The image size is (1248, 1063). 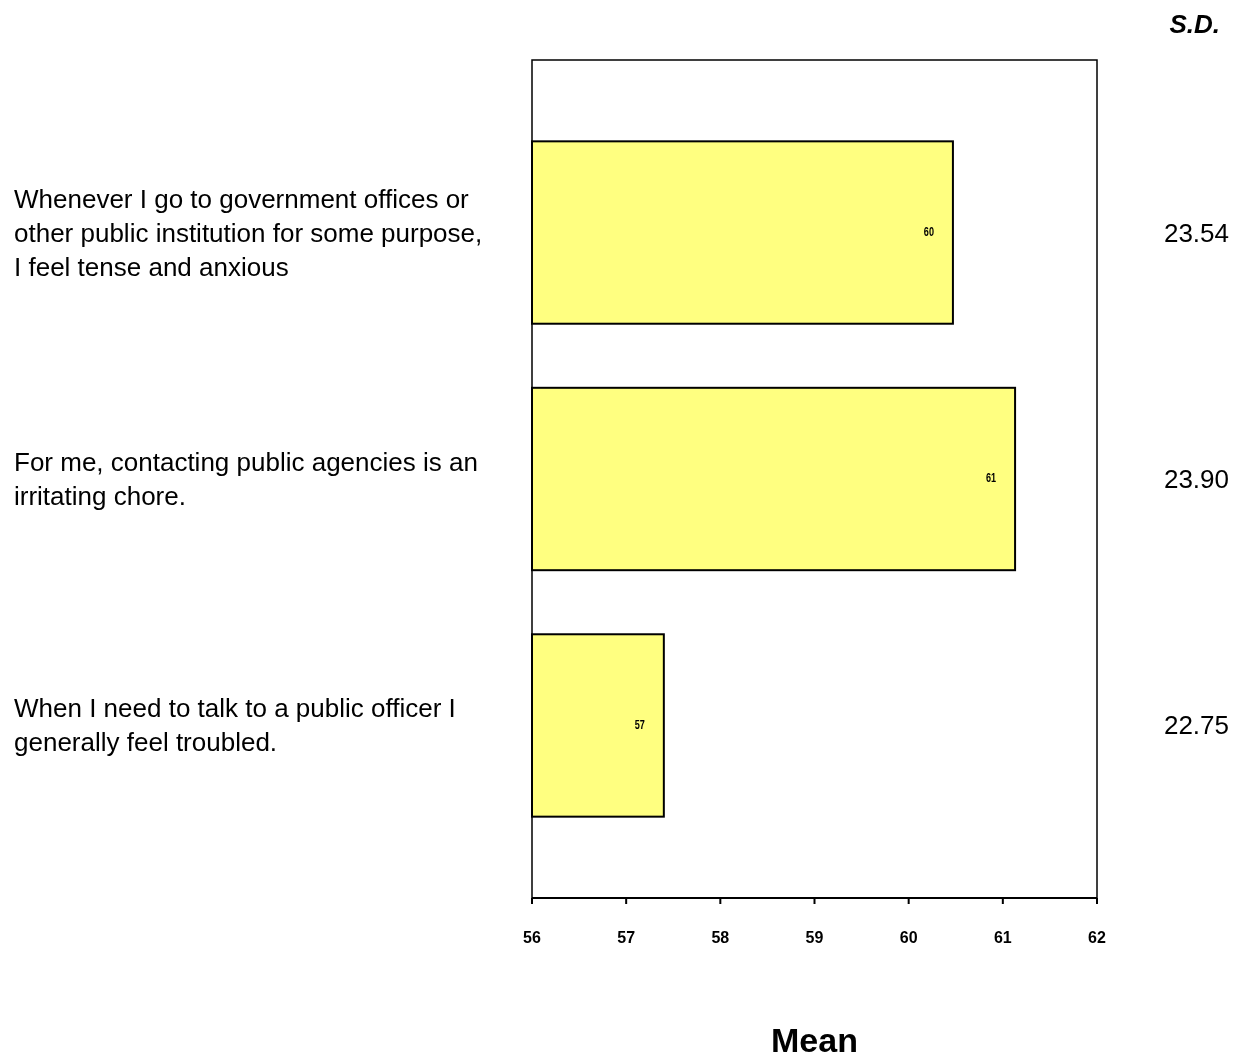 I want to click on data-label: 60, so click(x=928, y=231).